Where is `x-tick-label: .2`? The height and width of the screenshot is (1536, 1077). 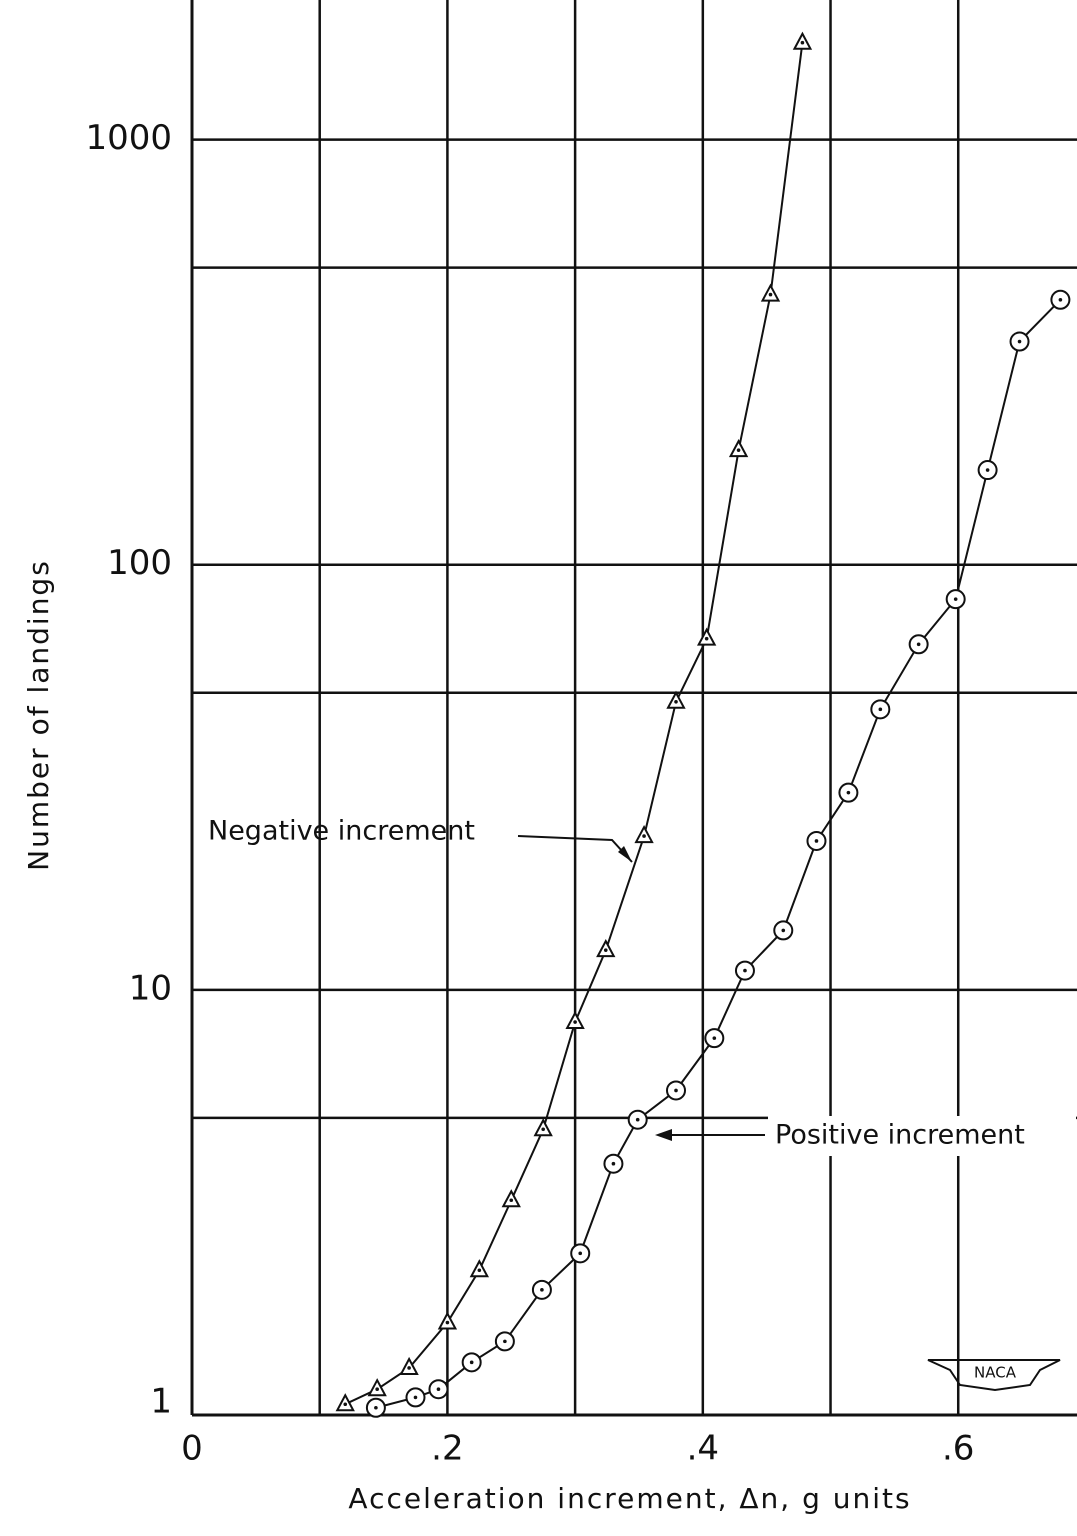
x-tick-label: .2 is located at coordinates (447, 1449).